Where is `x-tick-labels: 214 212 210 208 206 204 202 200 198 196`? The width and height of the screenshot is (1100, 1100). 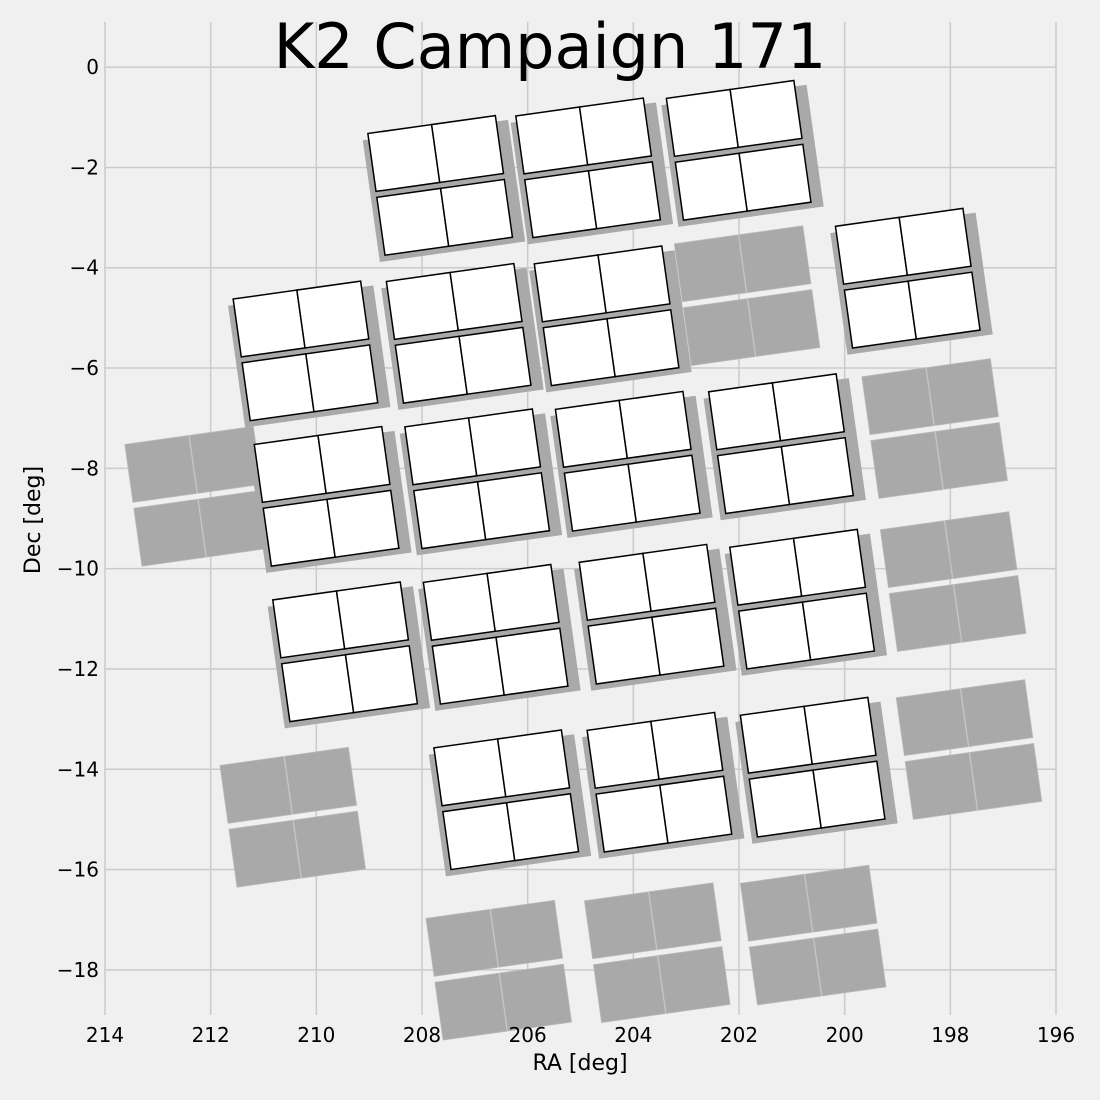 x-tick-labels: 214 212 210 208 206 204 202 200 198 196 is located at coordinates (580, 1035).